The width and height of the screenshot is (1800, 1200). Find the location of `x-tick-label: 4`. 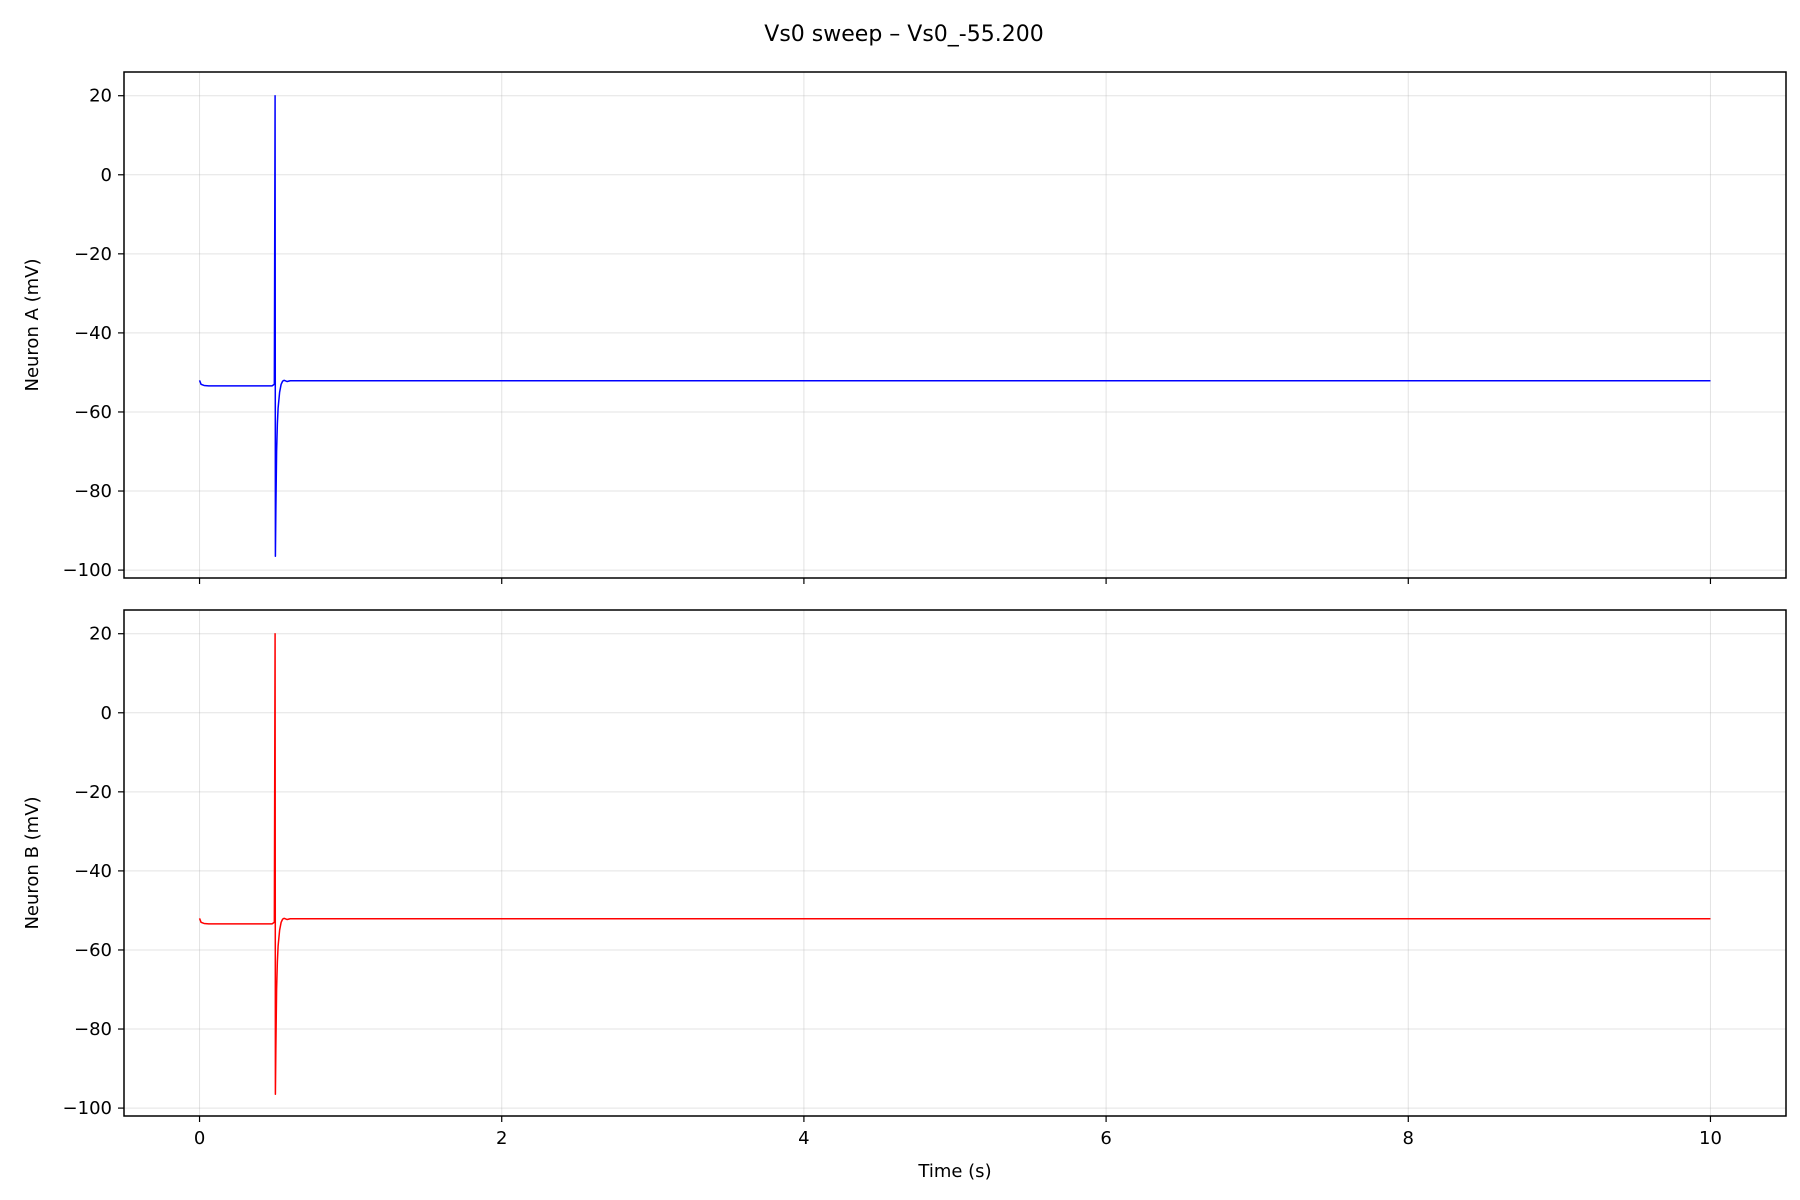

x-tick-label: 4 is located at coordinates (803, 1138).